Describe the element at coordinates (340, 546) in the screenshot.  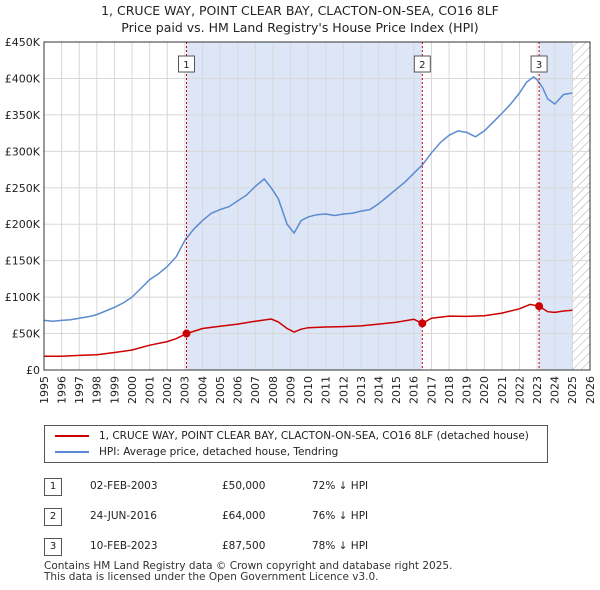
I see `sale-hpi-diff: 78% ↓ HPI` at that location.